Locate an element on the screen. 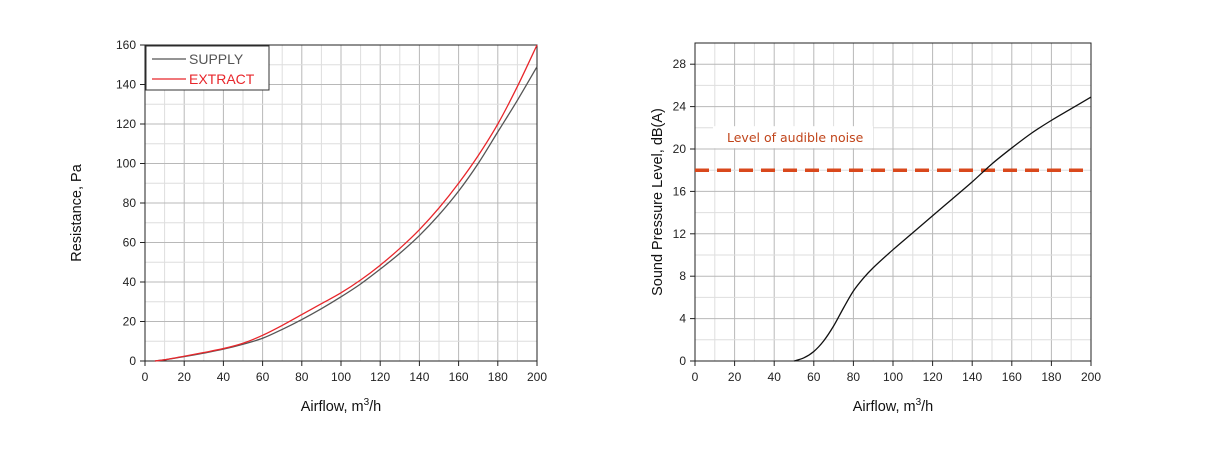 The image size is (1208, 470). legend: SUPPLY EXTRACT is located at coordinates (207, 68).